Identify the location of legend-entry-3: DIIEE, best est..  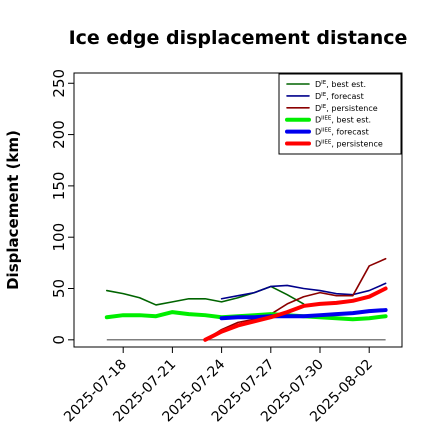
(343, 120).